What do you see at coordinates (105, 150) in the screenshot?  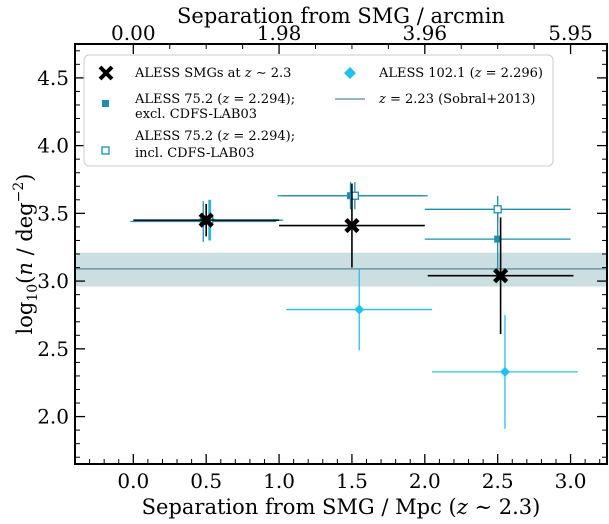 I see `legend-marker-75-2-incl` at bounding box center [105, 150].